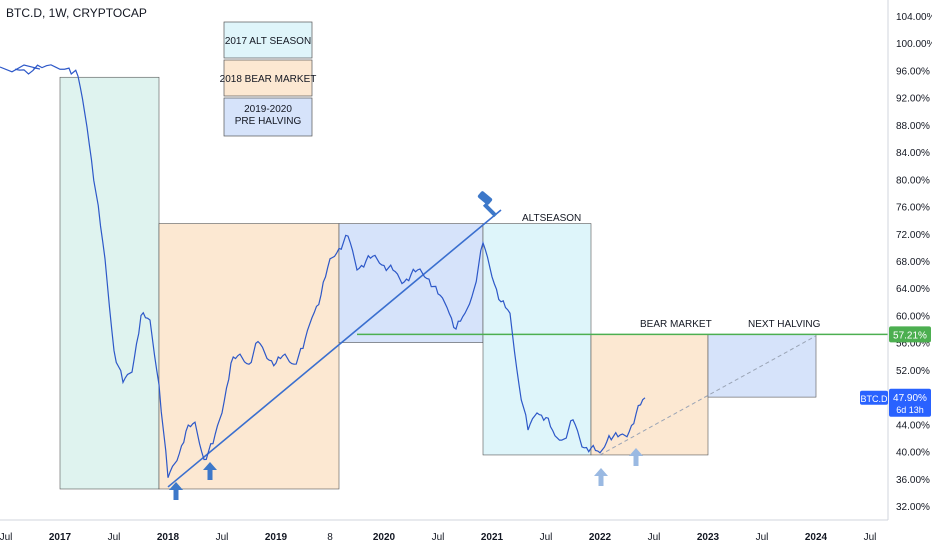  I want to click on legend-pre-label-1: 2019-2020, so click(268, 109).